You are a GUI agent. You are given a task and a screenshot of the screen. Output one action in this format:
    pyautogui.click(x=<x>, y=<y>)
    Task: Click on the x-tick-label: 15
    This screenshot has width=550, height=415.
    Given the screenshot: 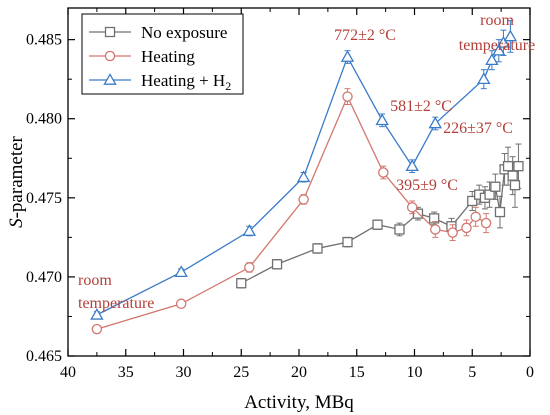 What is the action you would take?
    pyautogui.click(x=357, y=372)
    